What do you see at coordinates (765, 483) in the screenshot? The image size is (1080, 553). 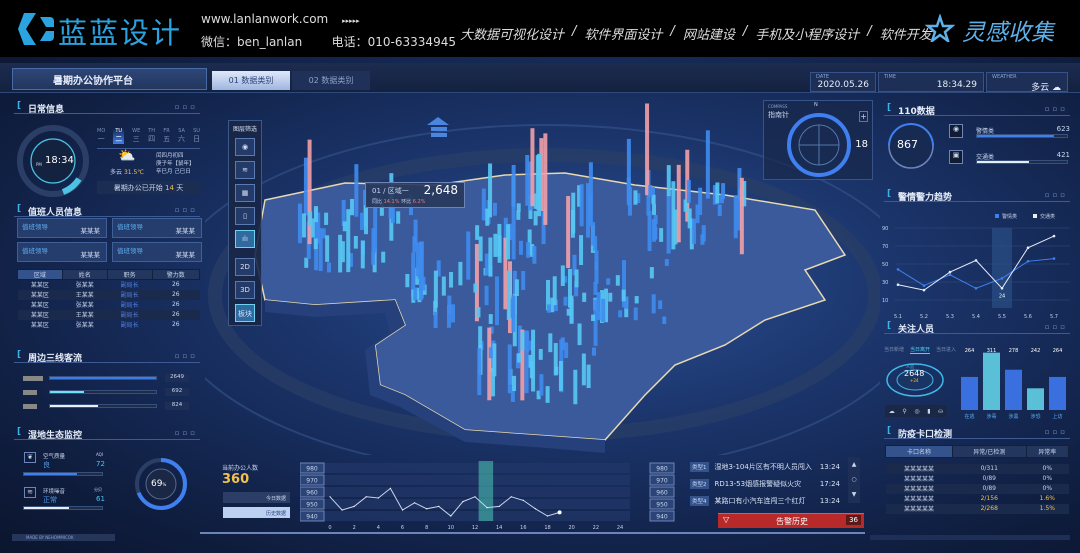 I see `event-item: 类型2 RD13-53烟感报警疑似火灾 17:24` at bounding box center [765, 483].